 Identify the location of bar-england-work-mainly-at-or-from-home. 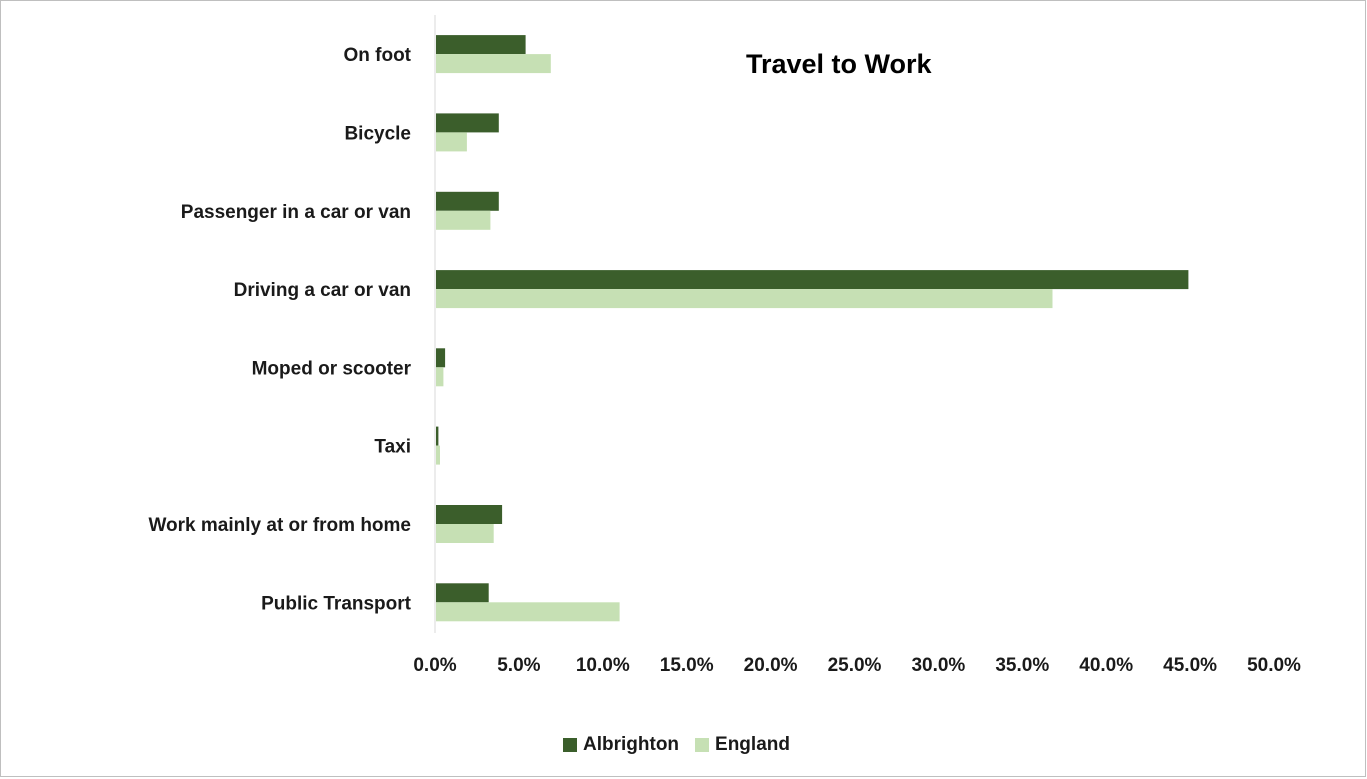
(465, 533).